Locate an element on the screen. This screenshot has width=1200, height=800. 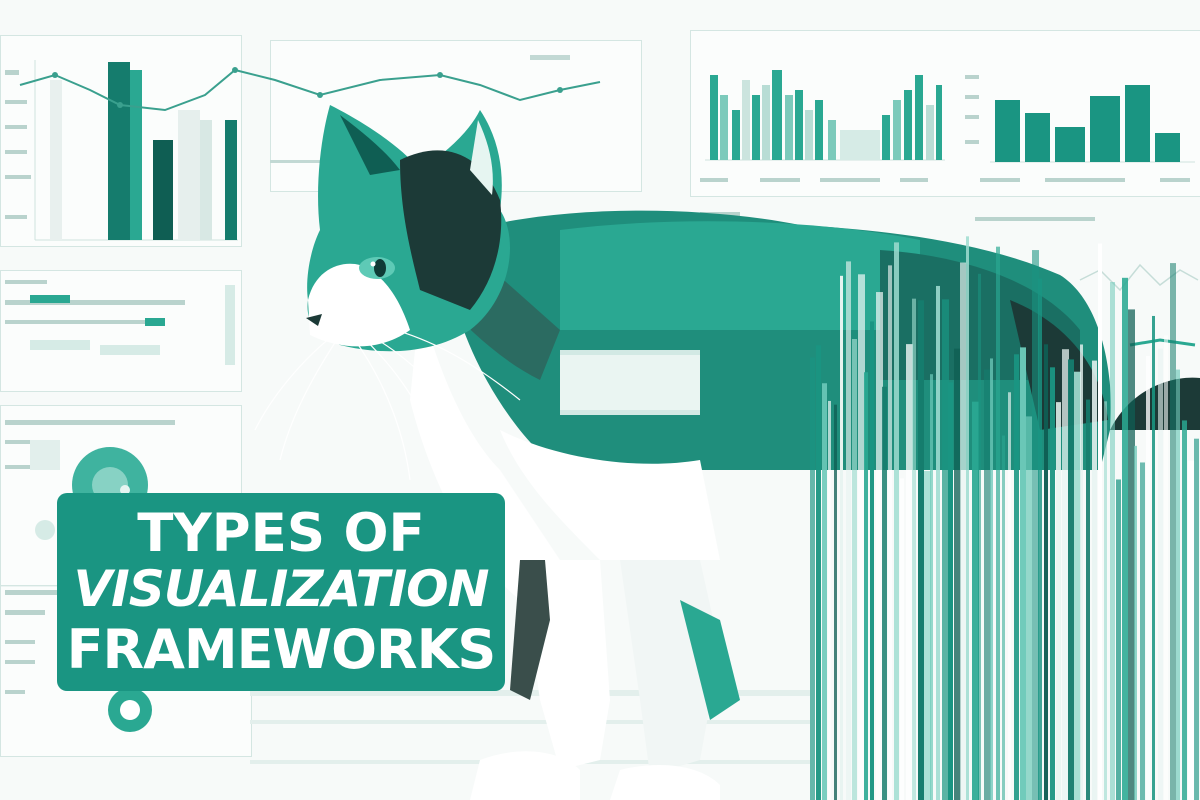
title-card is located at coordinates (281, 592).